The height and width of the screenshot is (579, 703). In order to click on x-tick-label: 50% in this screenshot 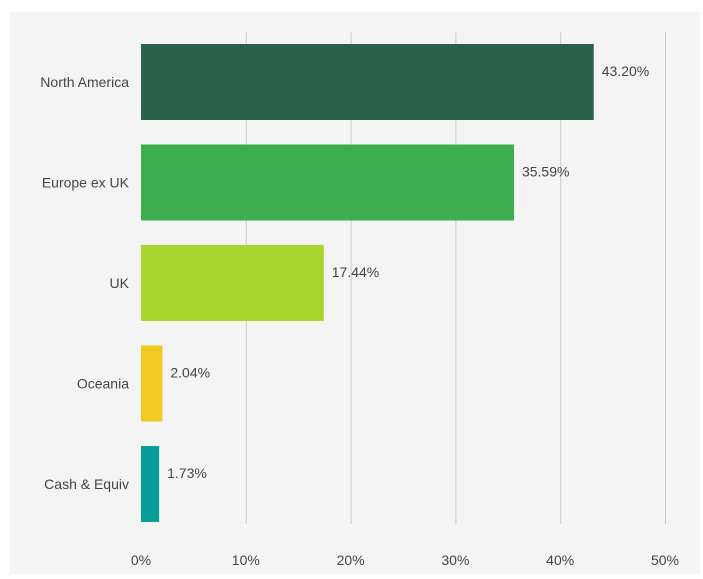, I will do `click(665, 560)`.